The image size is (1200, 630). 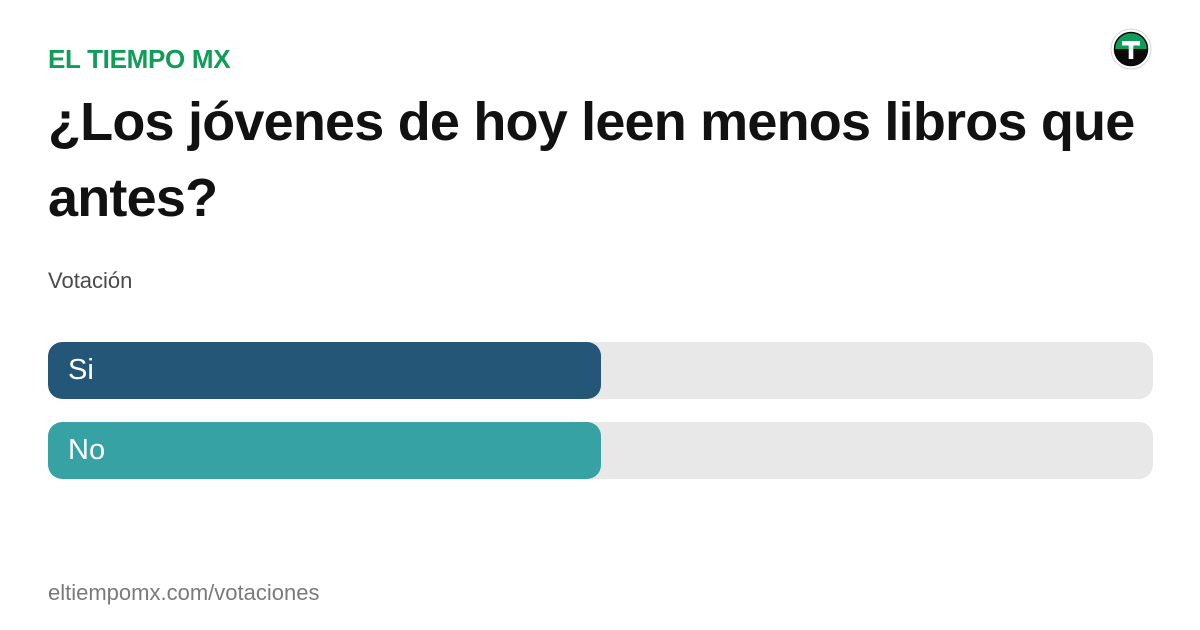 I want to click on poll-option-si-label: Si, so click(x=81, y=370).